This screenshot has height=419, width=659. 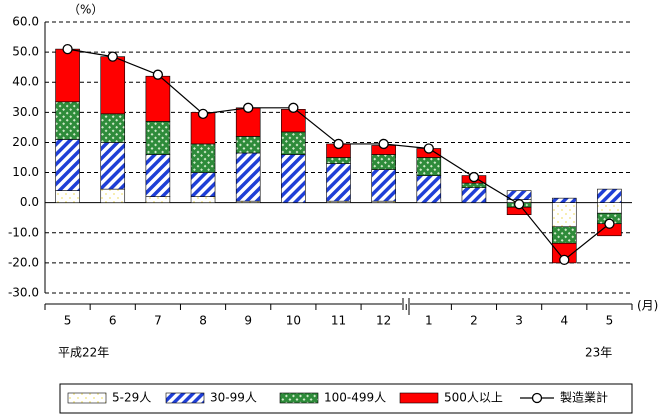 I want to click on y-tick-label: 60.0, so click(x=25, y=22).